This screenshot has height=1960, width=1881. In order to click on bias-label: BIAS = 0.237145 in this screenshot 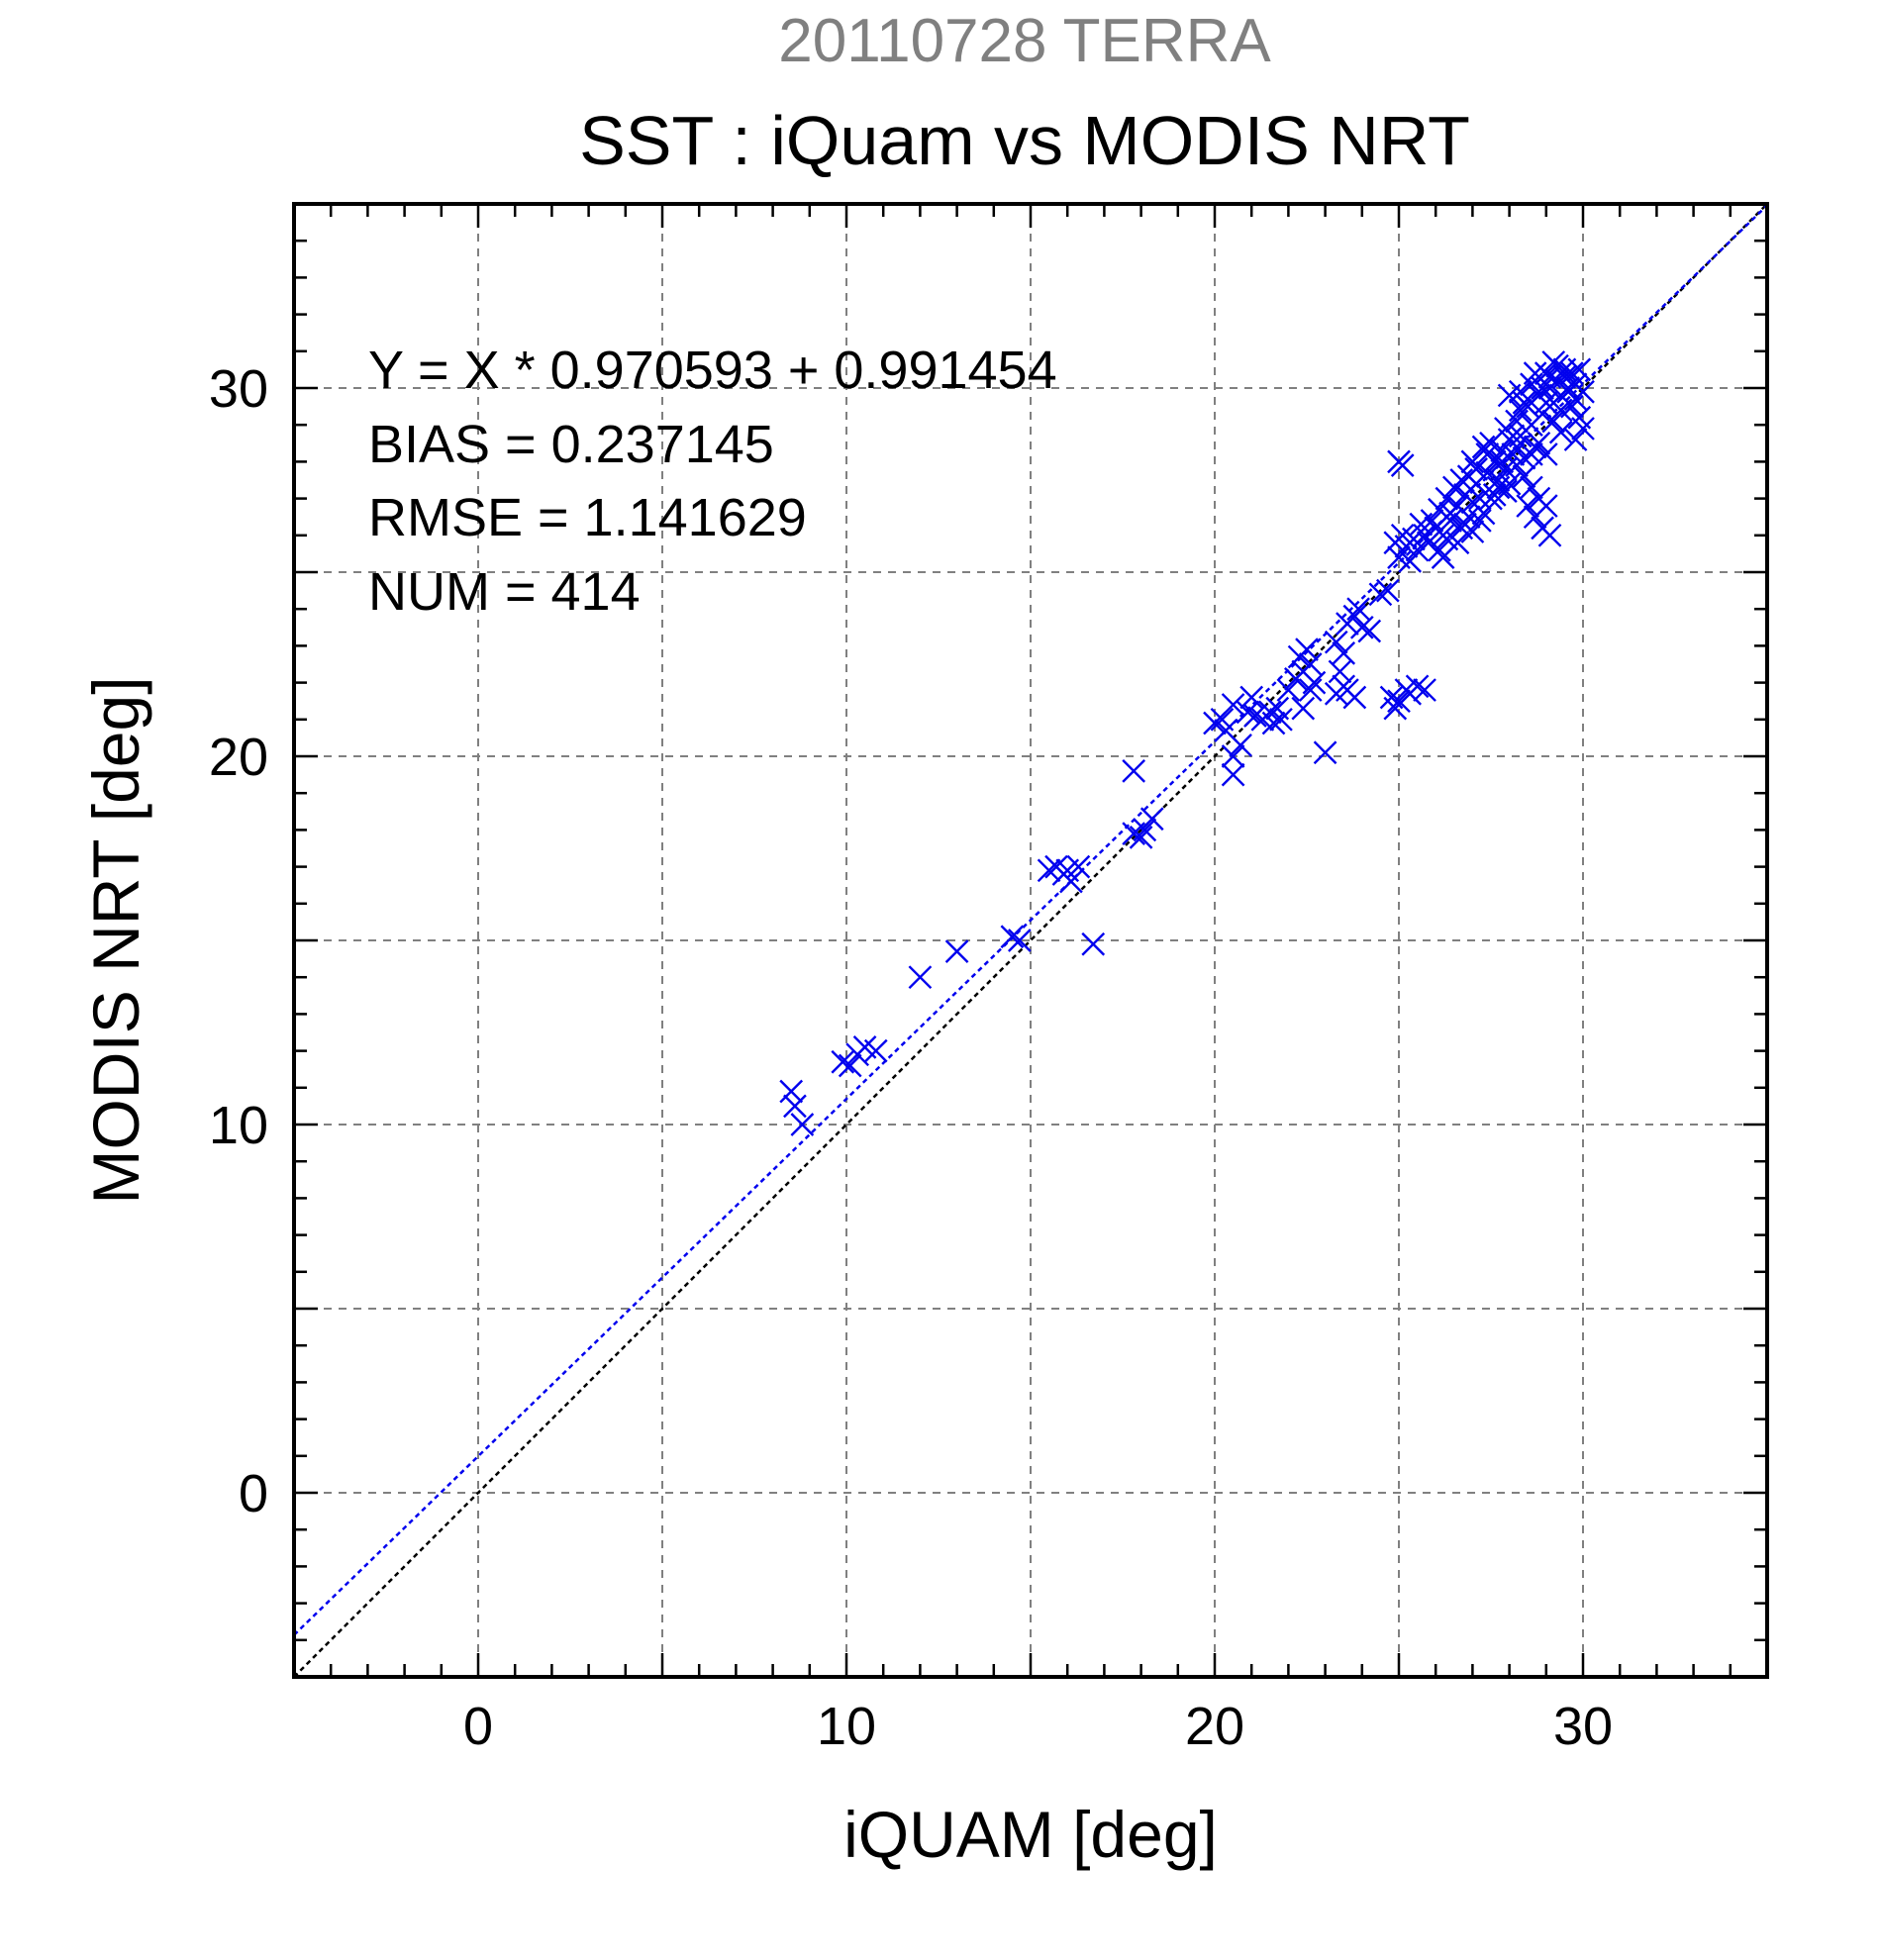, I will do `click(571, 444)`.